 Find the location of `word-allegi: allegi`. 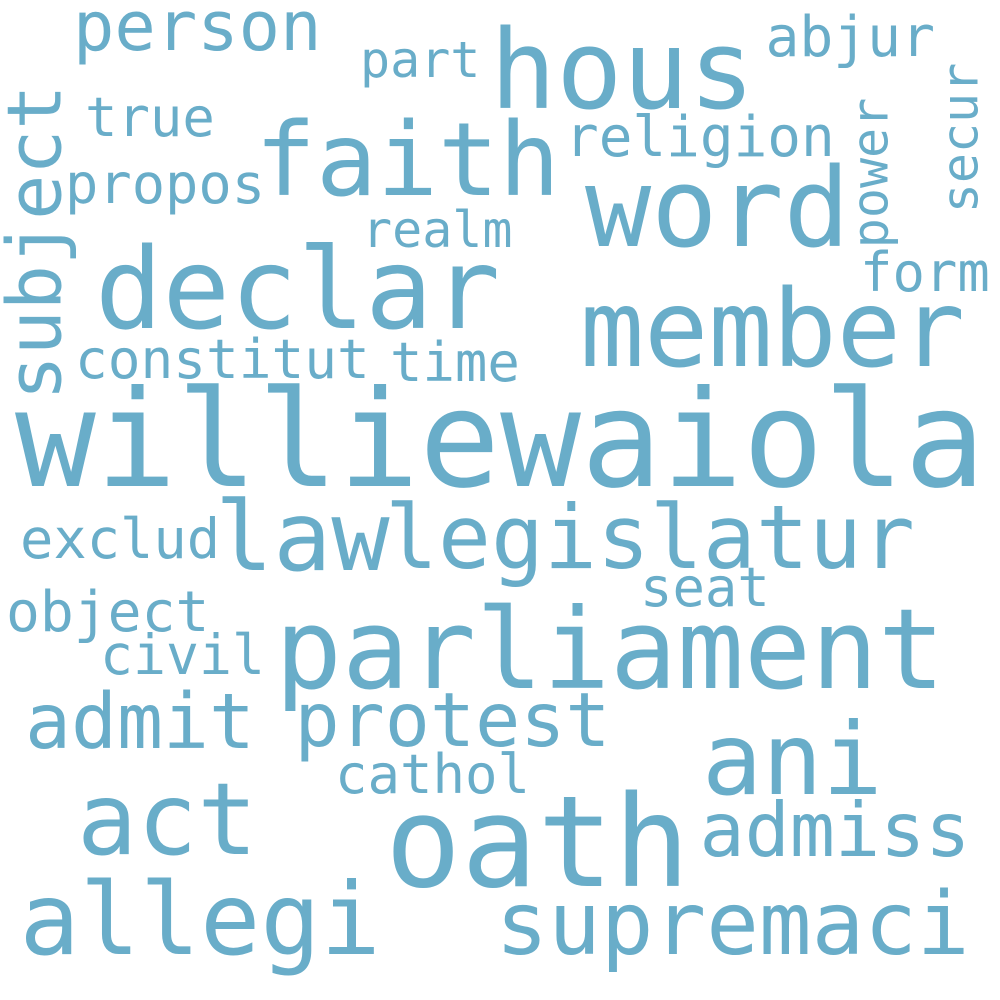

word-allegi: allegi is located at coordinates (200, 919).